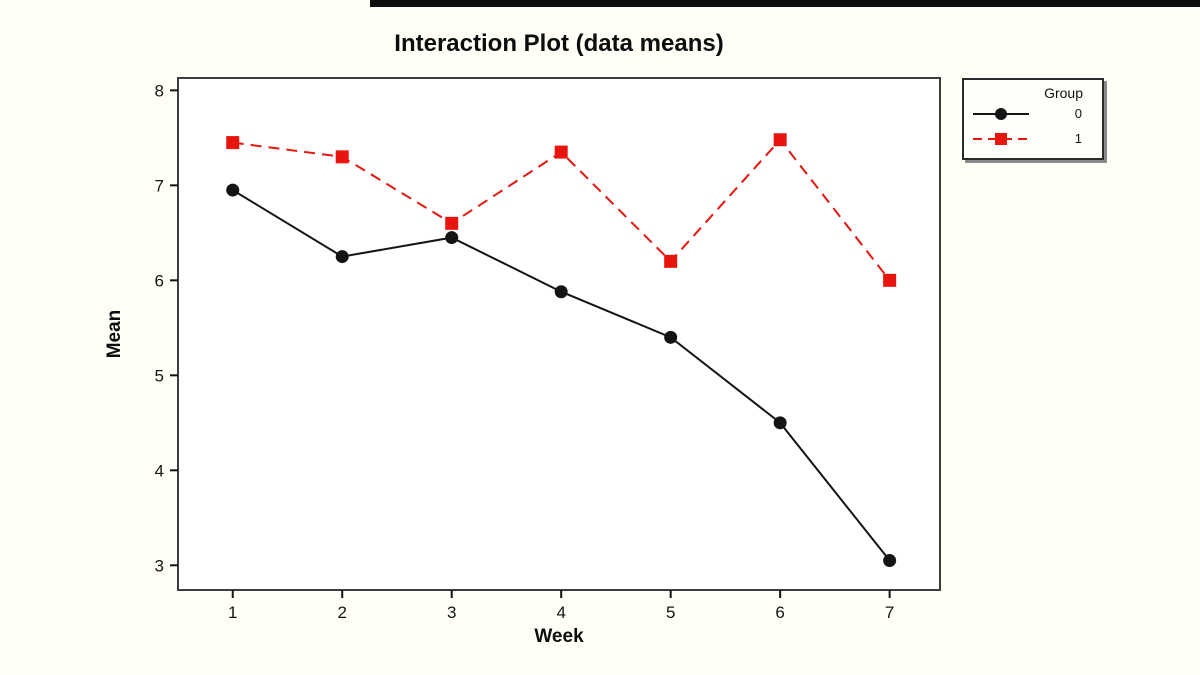 The image size is (1200, 675). I want to click on y-tick-label: 7, so click(159, 185).